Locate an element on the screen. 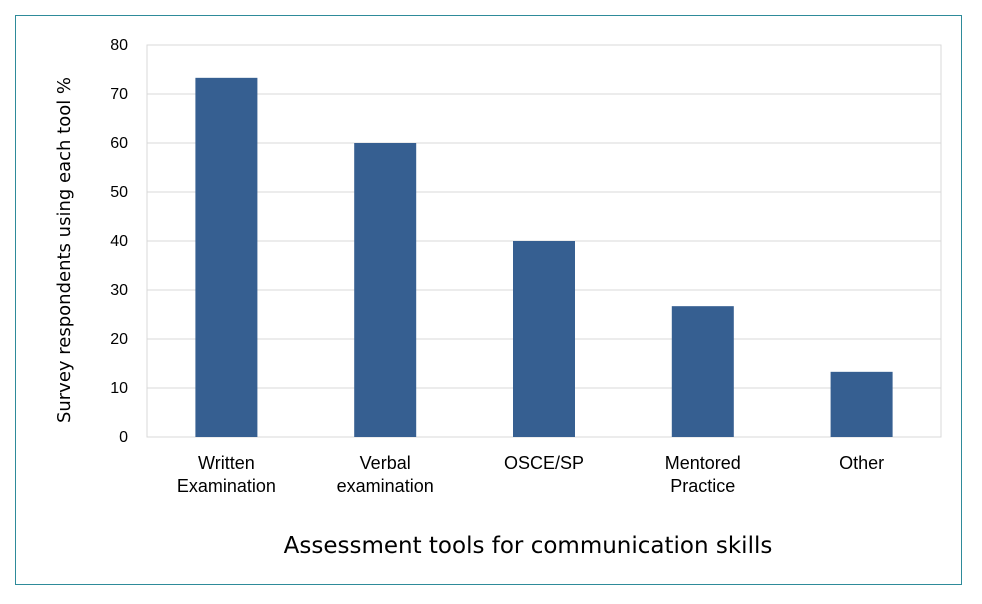  y-tick-label: 50 is located at coordinates (119, 192).